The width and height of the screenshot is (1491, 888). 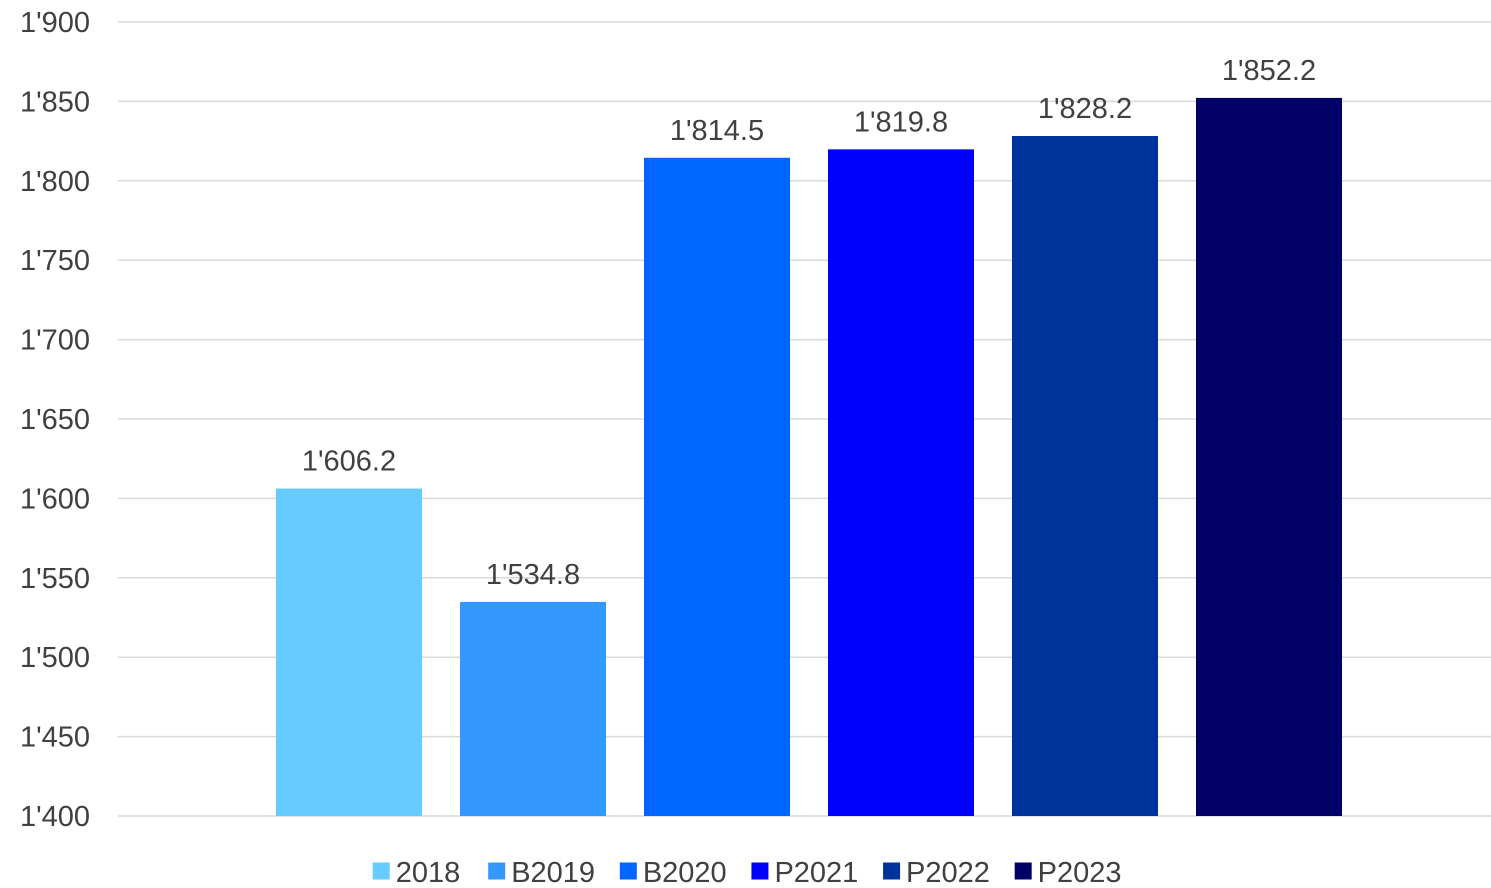 What do you see at coordinates (428, 872) in the screenshot?
I see `legend-label: 2018` at bounding box center [428, 872].